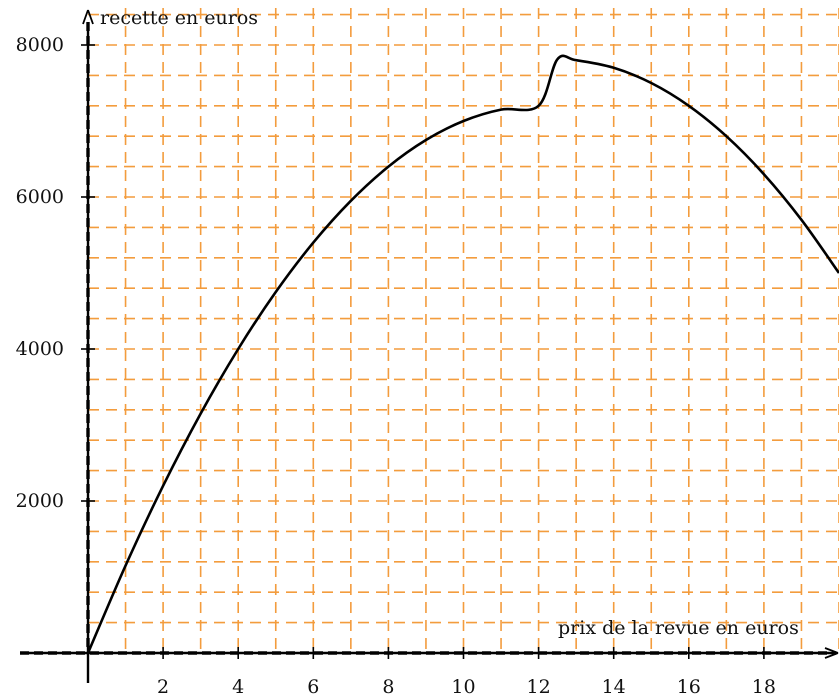 Image resolution: width=839 pixels, height=700 pixels. Describe the element at coordinates (831, 653) in the screenshot. I see `x-axis-arrow-icon` at that location.